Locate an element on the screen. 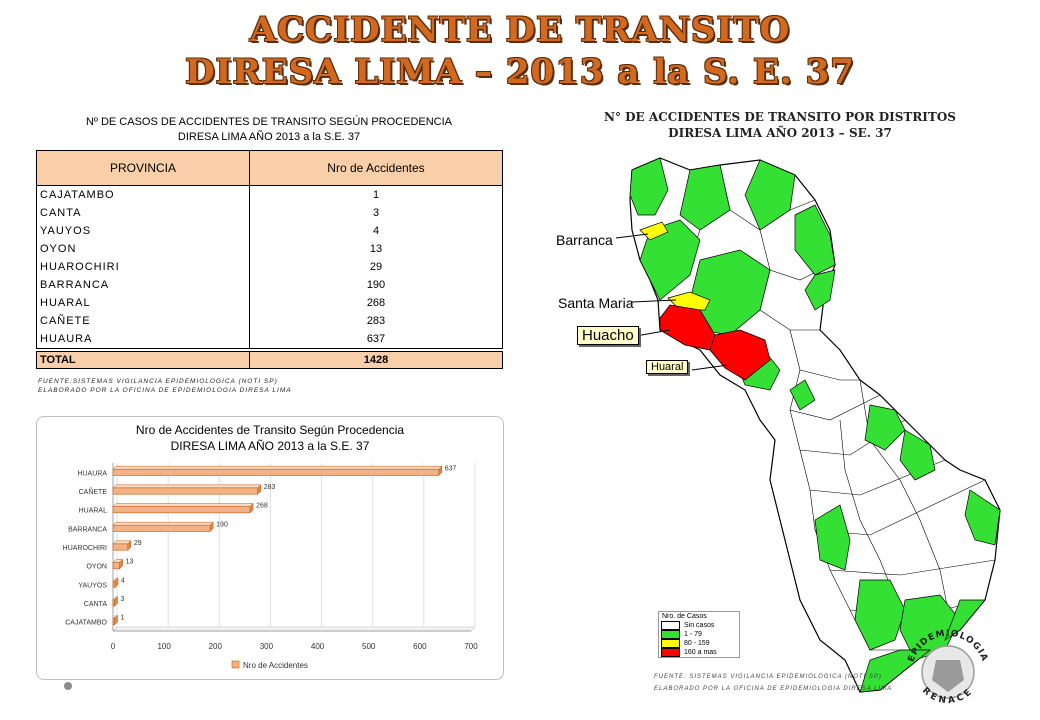  data-label: 1 is located at coordinates (123, 618).